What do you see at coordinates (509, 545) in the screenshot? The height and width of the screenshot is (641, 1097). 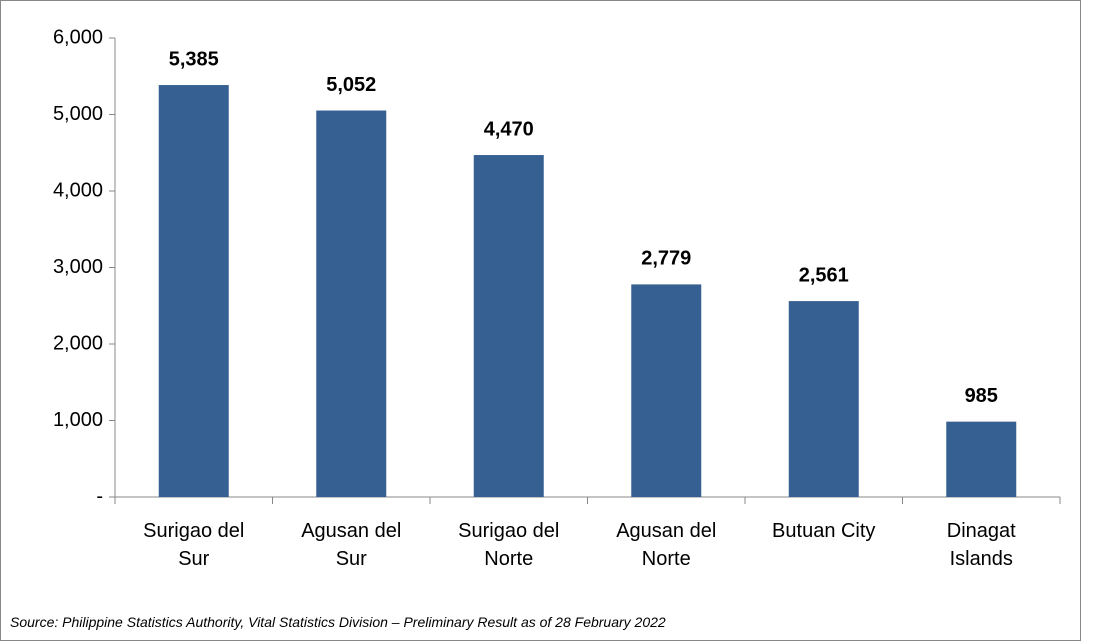 I see `x-tick-label: Surigao del Norte` at bounding box center [509, 545].